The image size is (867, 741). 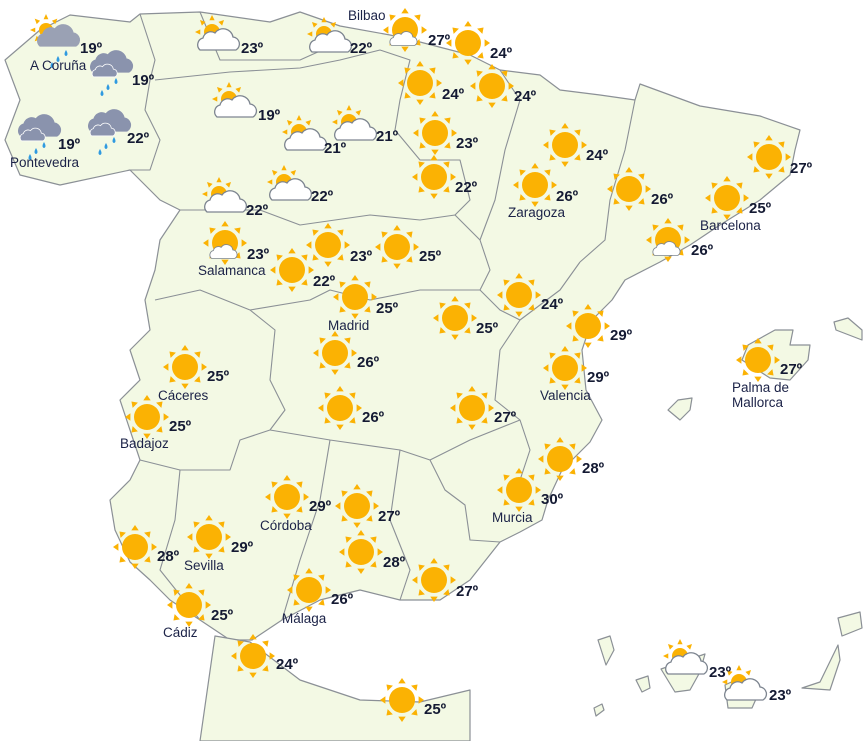 I want to click on weather-icon-sun-cloud, so click(x=290, y=183).